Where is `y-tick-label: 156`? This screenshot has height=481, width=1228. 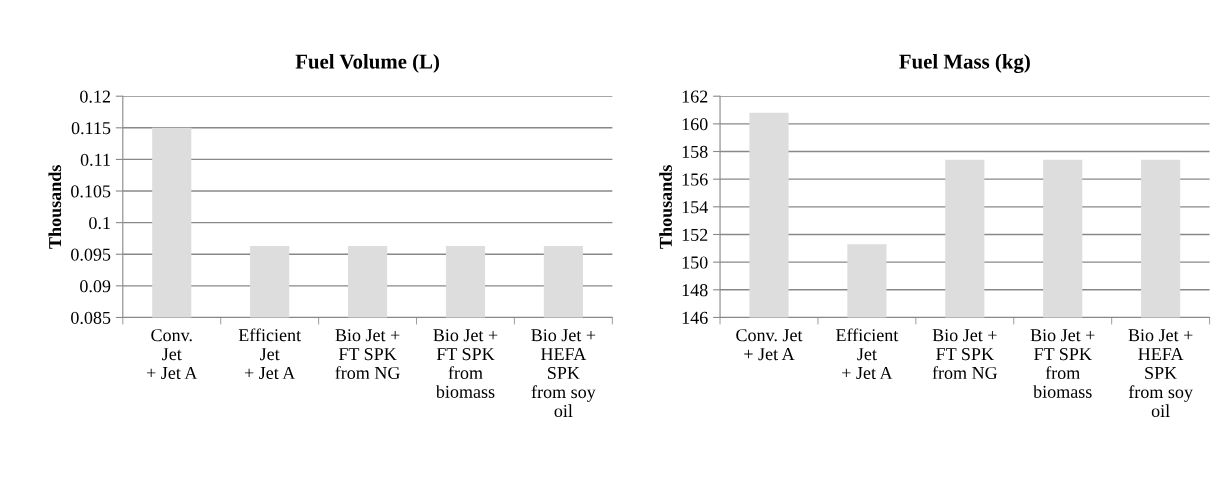
y-tick-label: 156 is located at coordinates (695, 179).